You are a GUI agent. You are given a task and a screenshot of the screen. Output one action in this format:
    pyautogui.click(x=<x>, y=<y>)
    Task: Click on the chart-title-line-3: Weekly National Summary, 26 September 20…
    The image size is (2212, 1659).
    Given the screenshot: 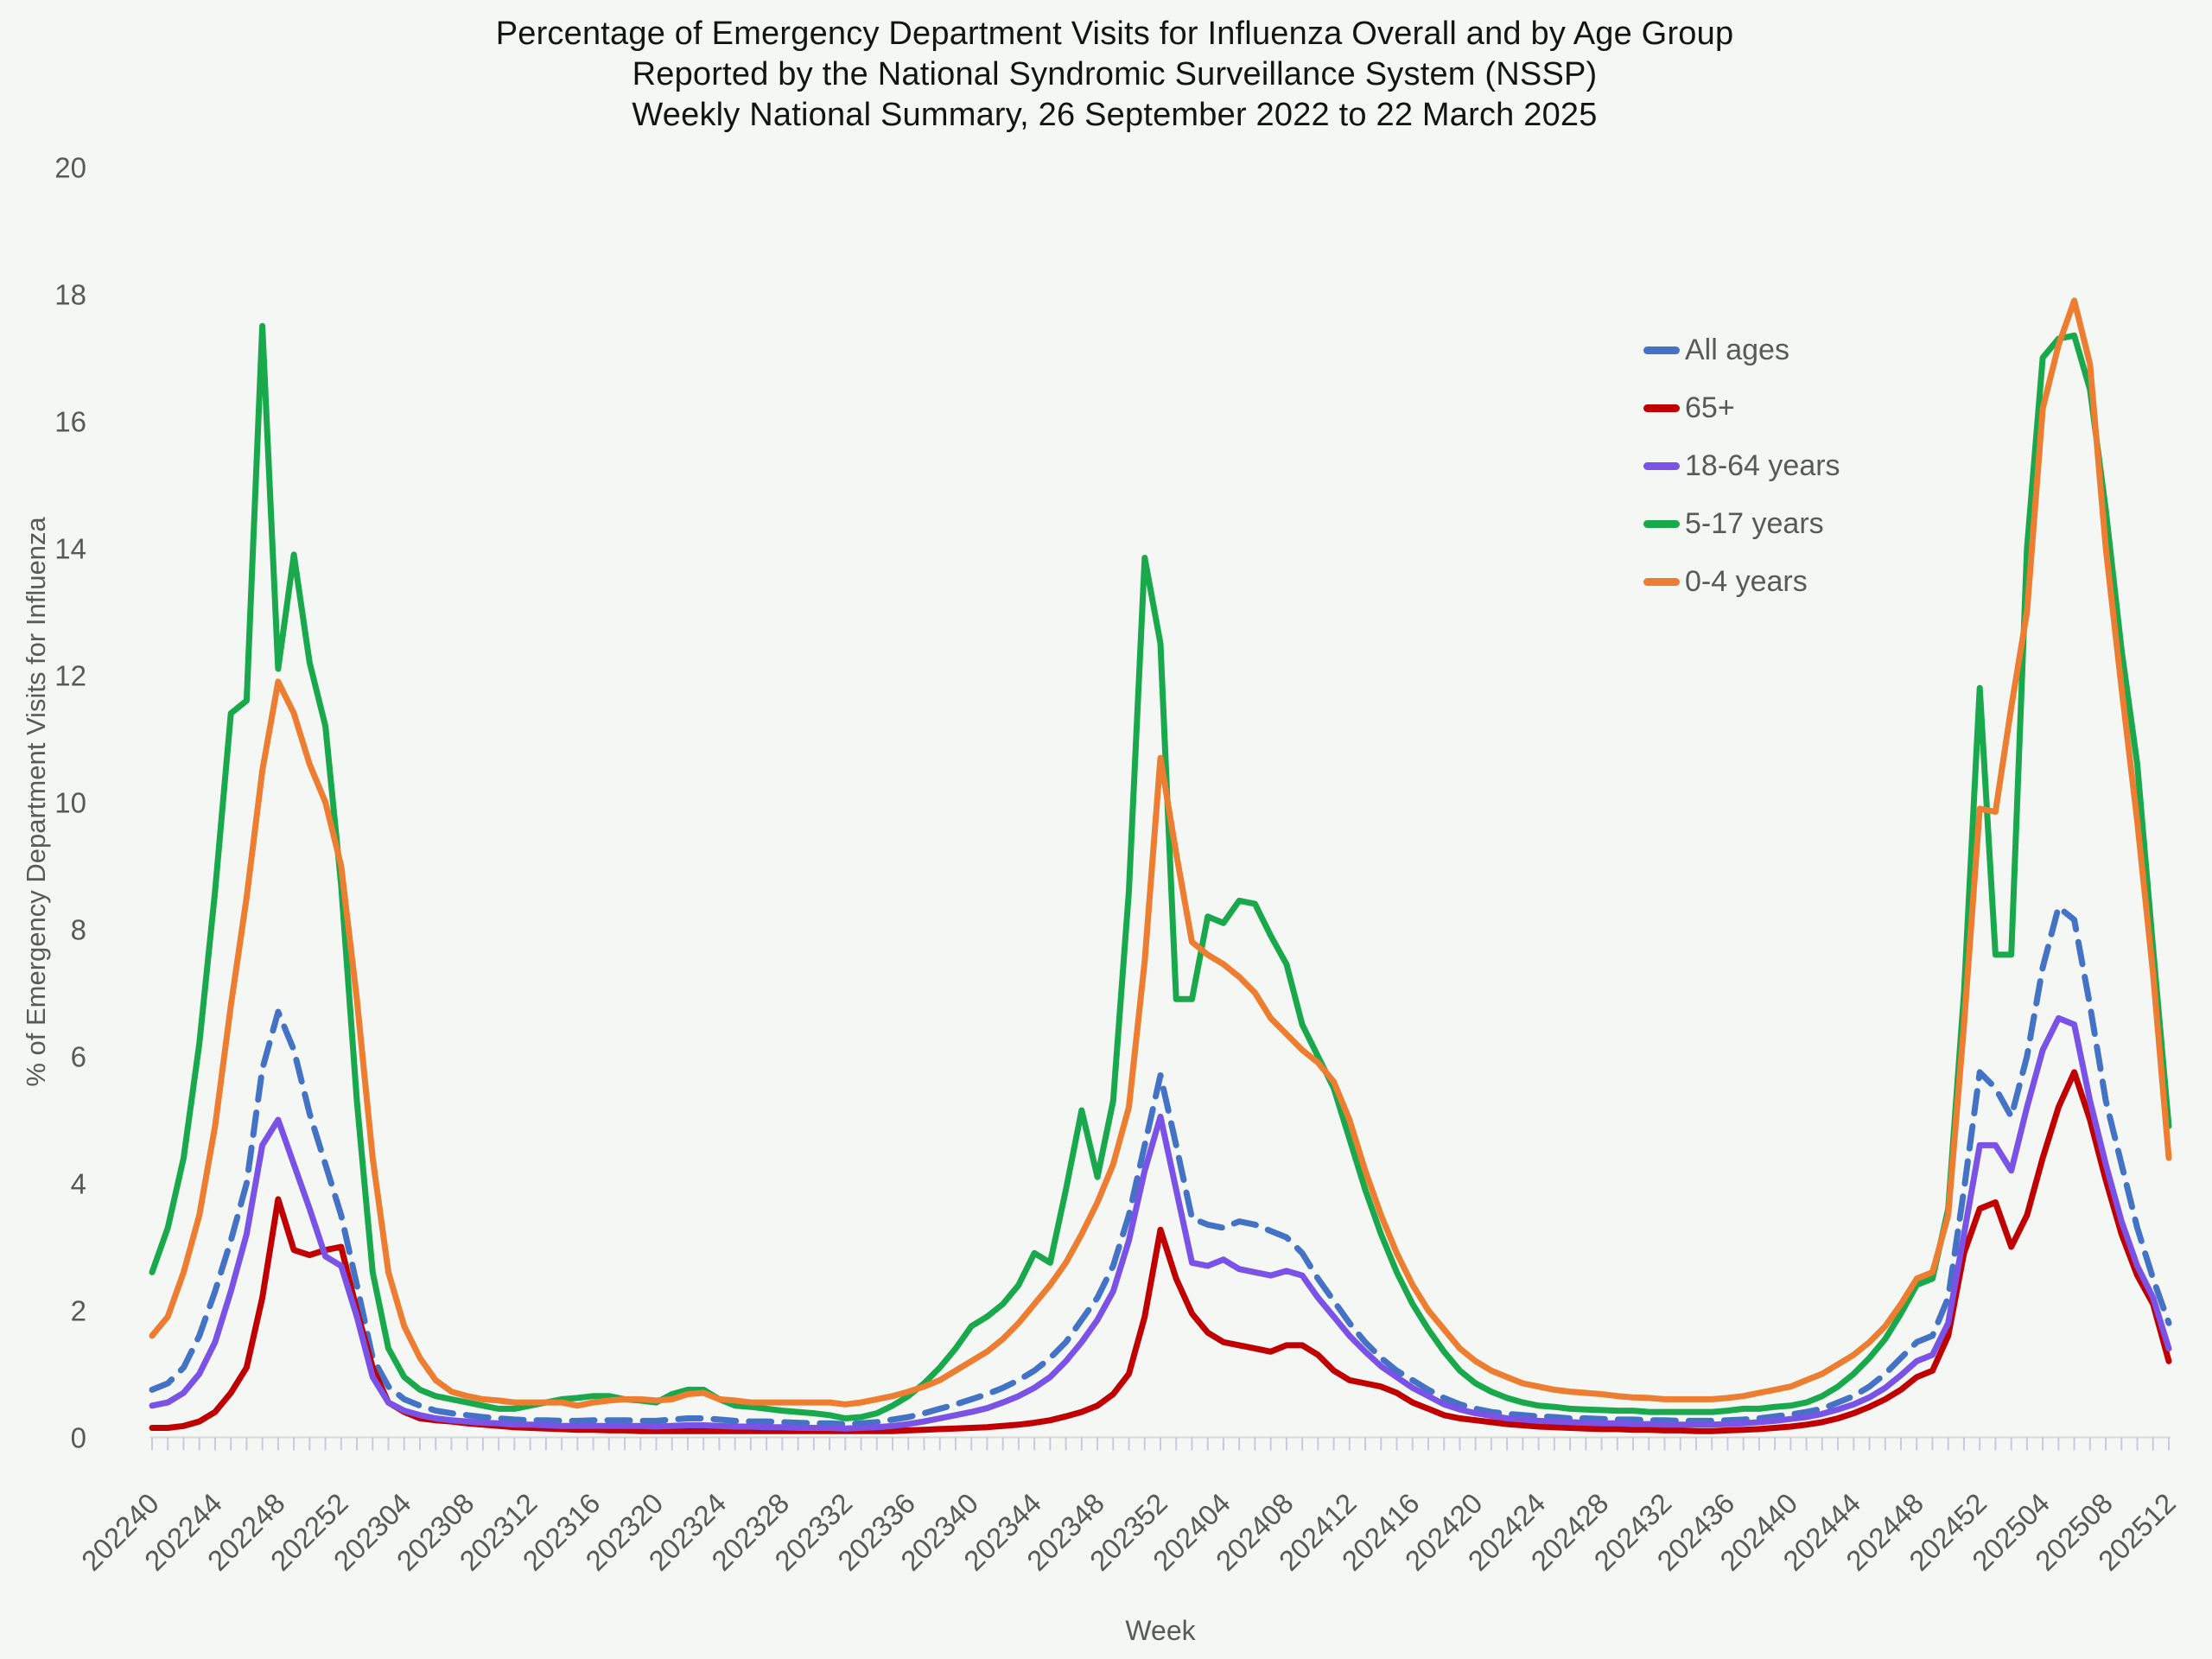 What is the action you would take?
    pyautogui.click(x=1115, y=115)
    